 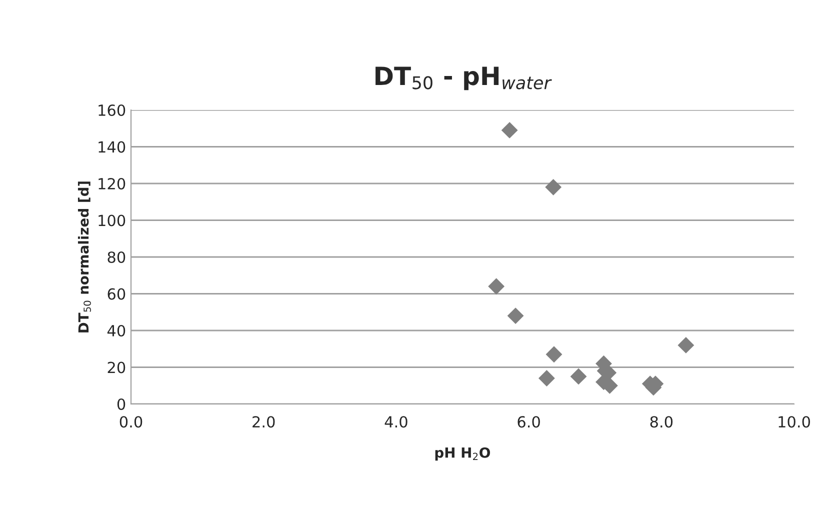 I want to click on x-axis-title: pH H$_{2}$O, so click(x=462, y=454).